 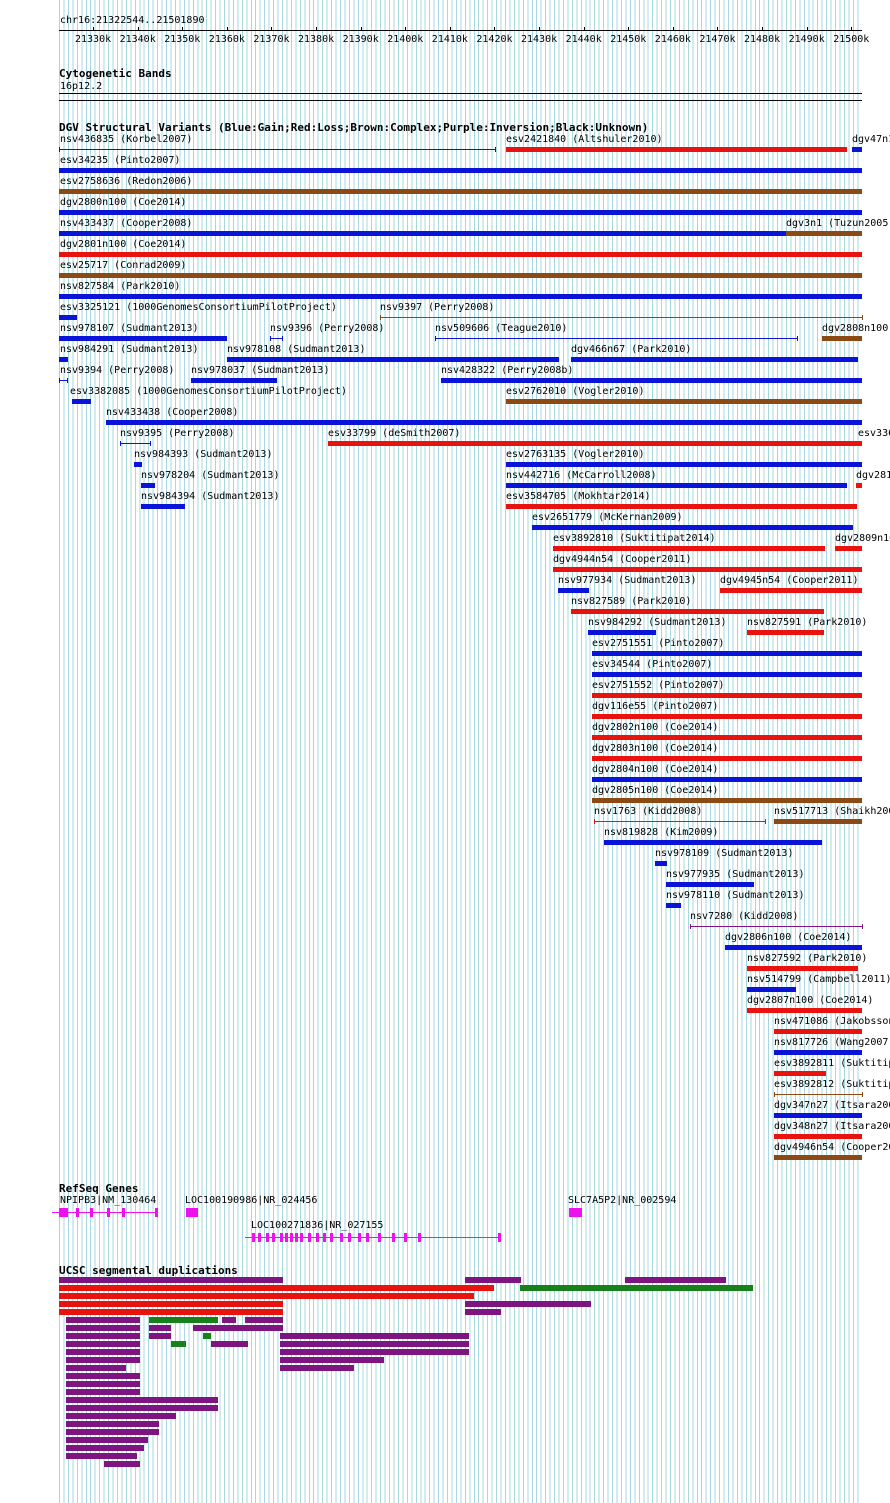 What do you see at coordinates (658, 643) in the screenshot?
I see `variant-label: esv2751551 (Pinto2007)` at bounding box center [658, 643].